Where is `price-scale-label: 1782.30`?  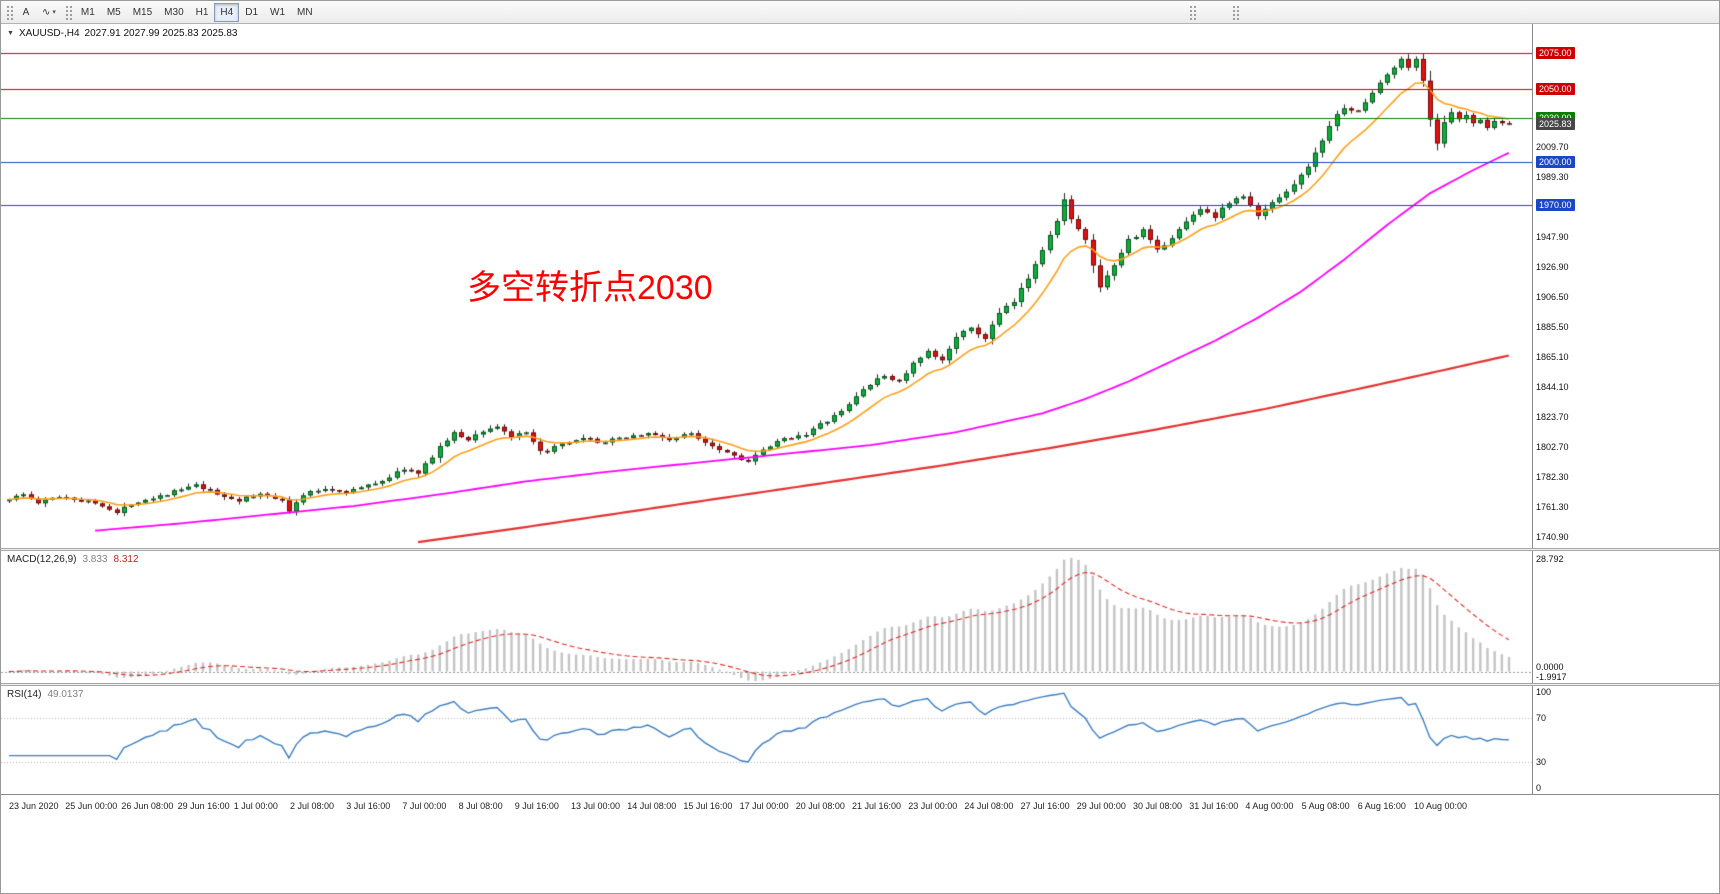 price-scale-label: 1782.30 is located at coordinates (1552, 476).